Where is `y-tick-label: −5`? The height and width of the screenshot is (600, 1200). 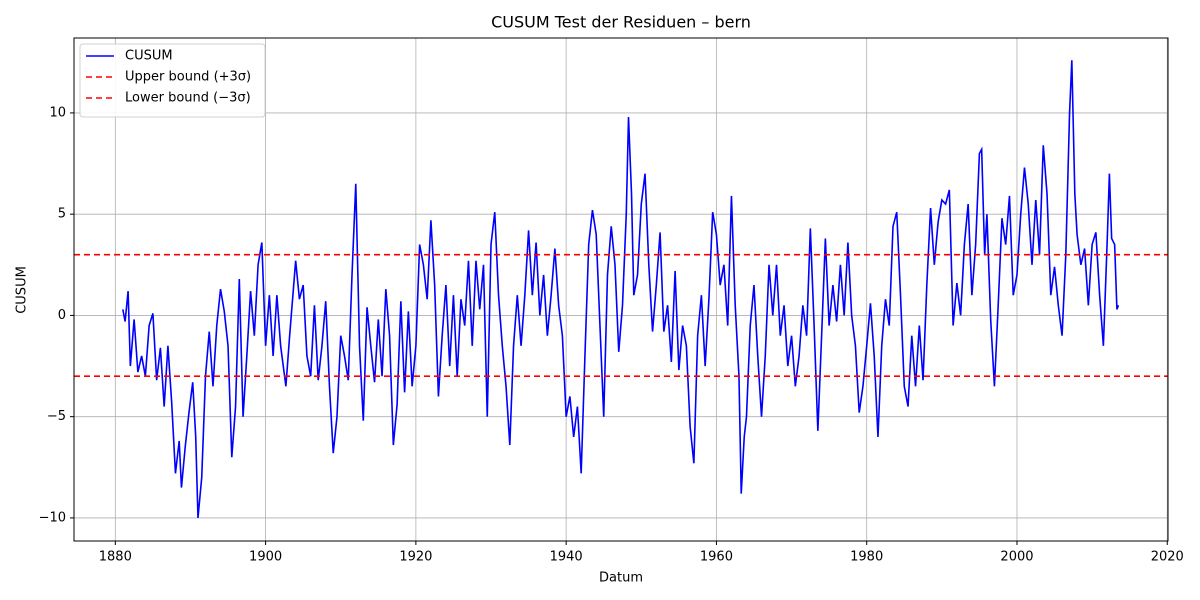
y-tick-label: −5 is located at coordinates (56, 416).